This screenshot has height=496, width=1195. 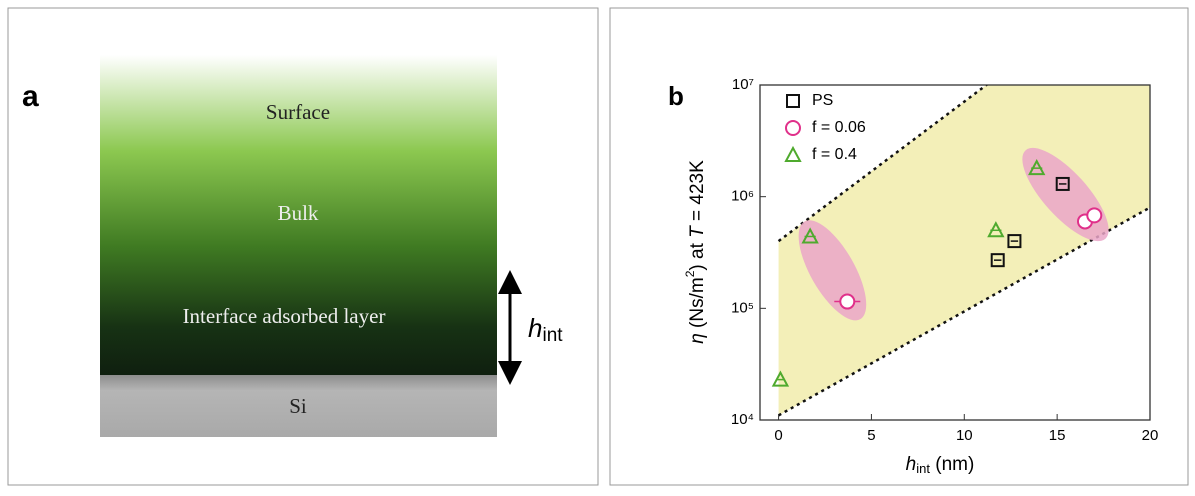 What do you see at coordinates (30, 96) in the screenshot?
I see `panel-label: a` at bounding box center [30, 96].